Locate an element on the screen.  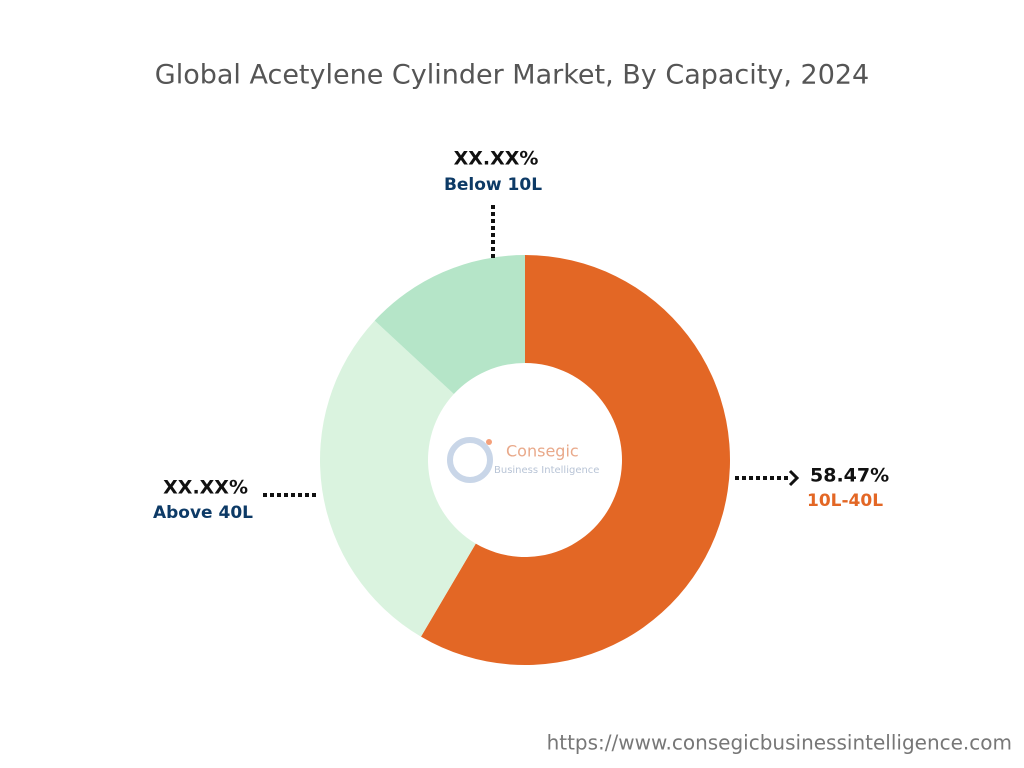
leader-arrow is located at coordinates (794, 478).